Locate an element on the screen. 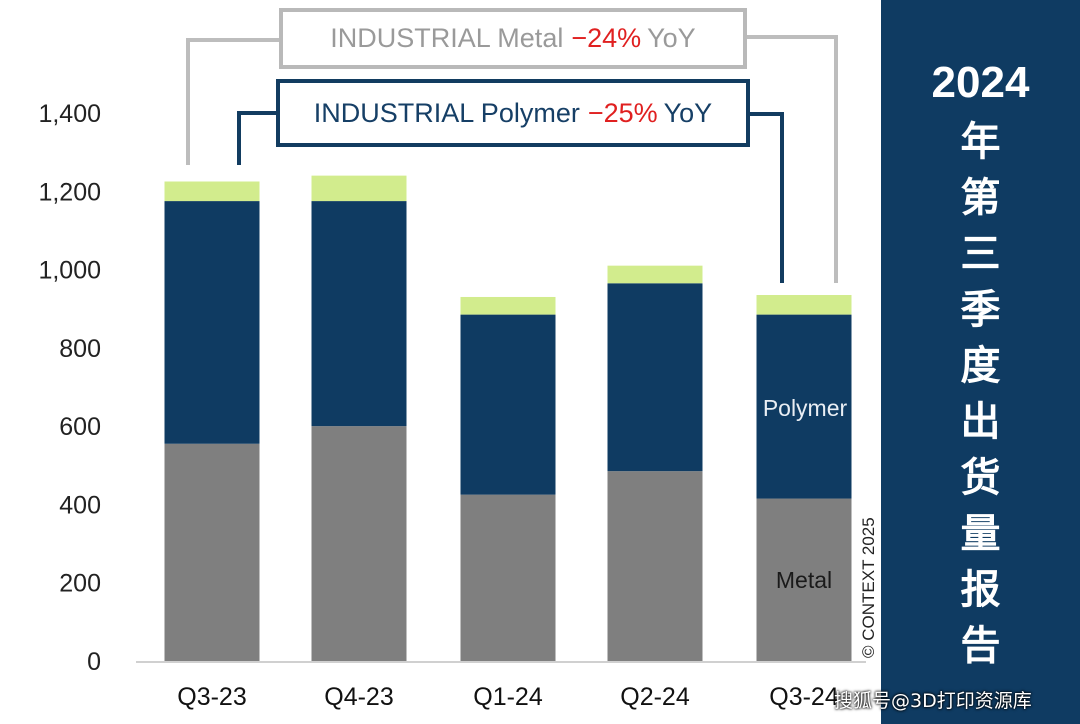 The width and height of the screenshot is (1080, 724). polymer-callout-label: INDUSTRIAL Polymer is located at coordinates (446, 112).